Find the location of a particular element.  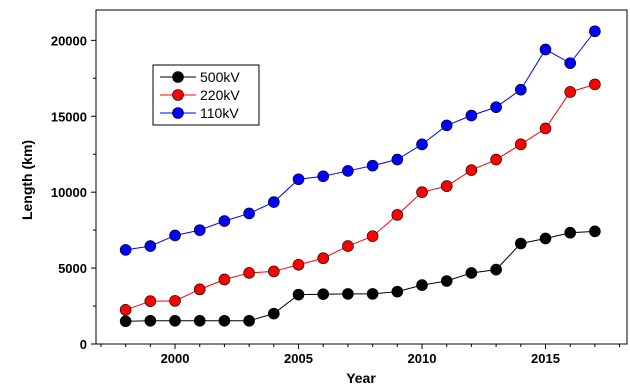

x-tick-label: 2015 is located at coordinates (545, 358).